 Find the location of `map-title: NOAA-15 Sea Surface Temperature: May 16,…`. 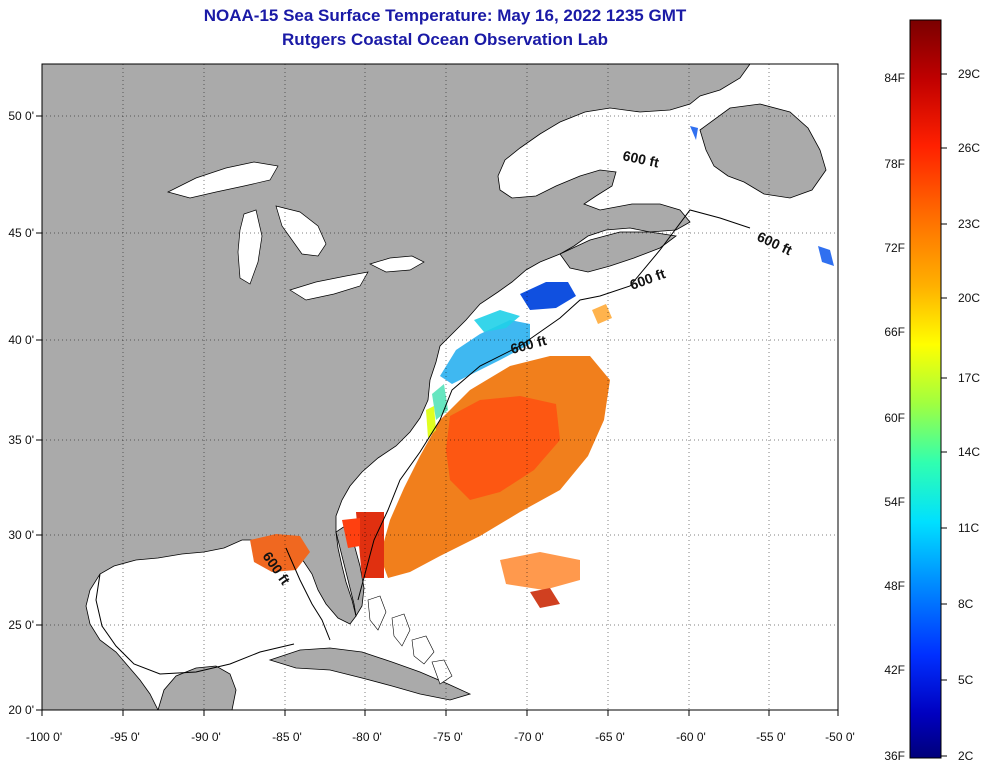

map-title: NOAA-15 Sea Surface Temperature: May 16,… is located at coordinates (445, 15).